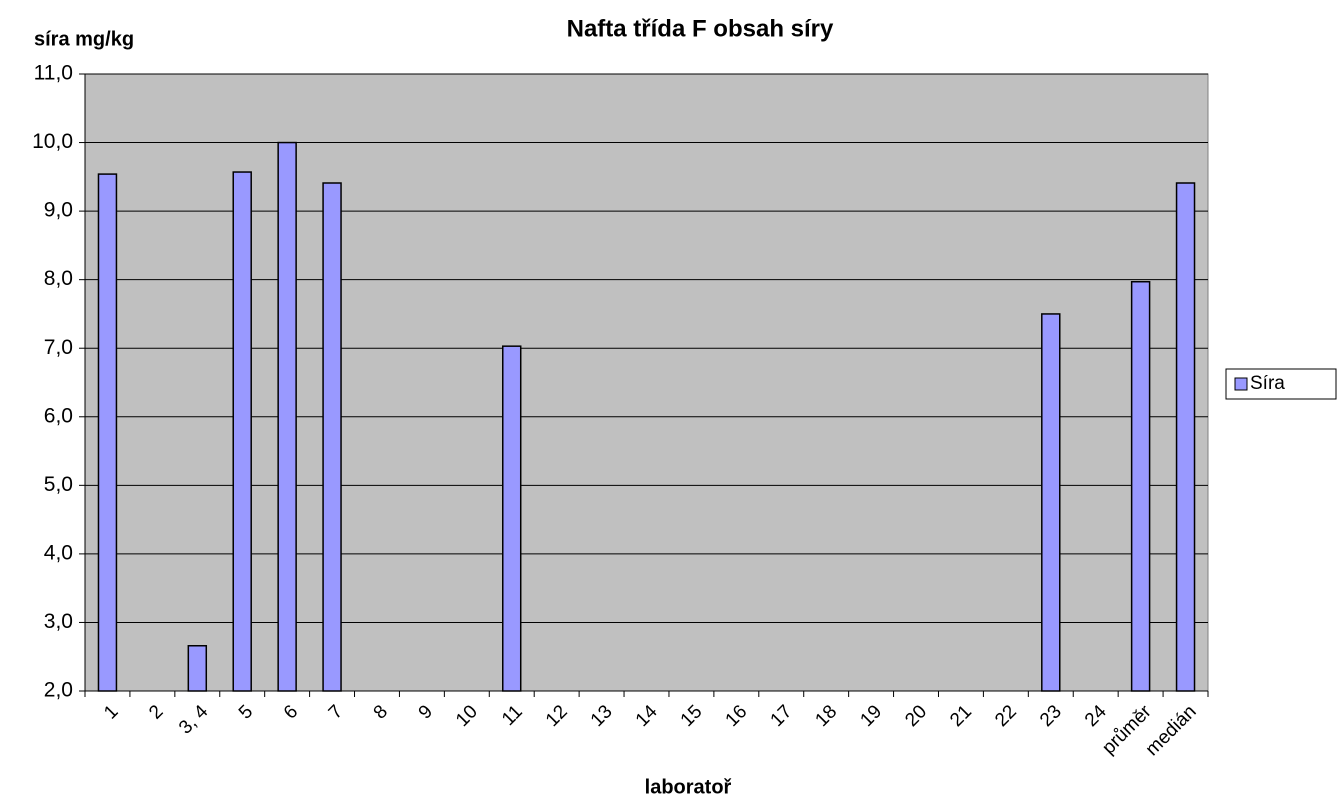 The width and height of the screenshot is (1341, 803). Describe the element at coordinates (52, 141) in the screenshot. I see `y-tick-label: 10,0` at that location.